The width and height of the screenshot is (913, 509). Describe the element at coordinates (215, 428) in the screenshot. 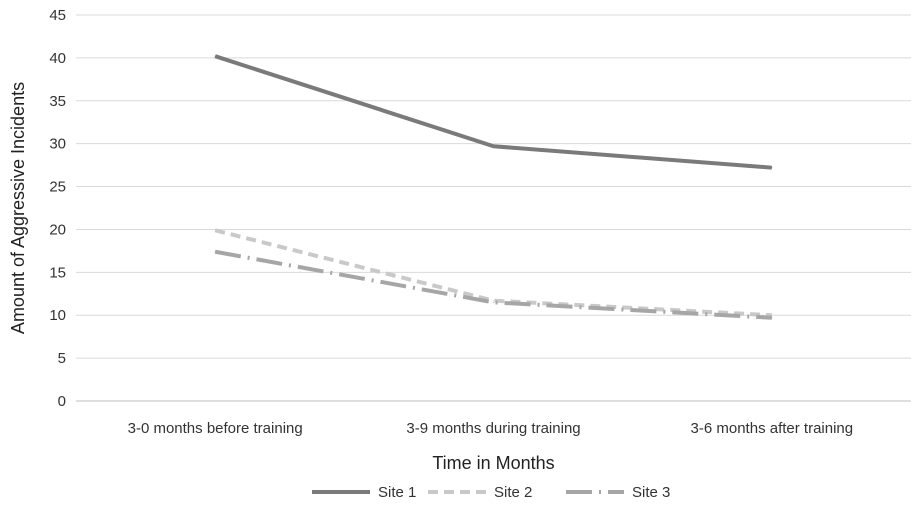

I see `x-tick-label: 3-0 months before training` at that location.